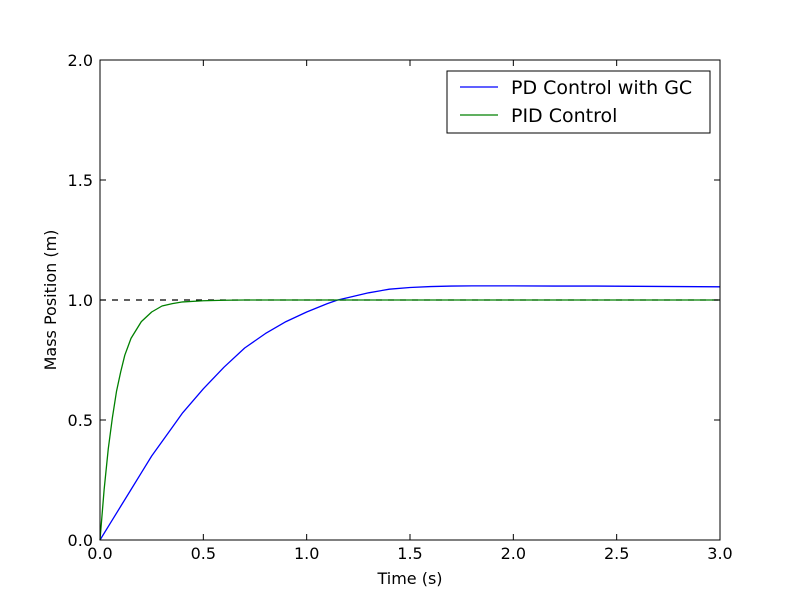 Image resolution: width=800 pixels, height=604 pixels. What do you see at coordinates (513, 553) in the screenshot?
I see `x-tick-label: 2.0` at bounding box center [513, 553].